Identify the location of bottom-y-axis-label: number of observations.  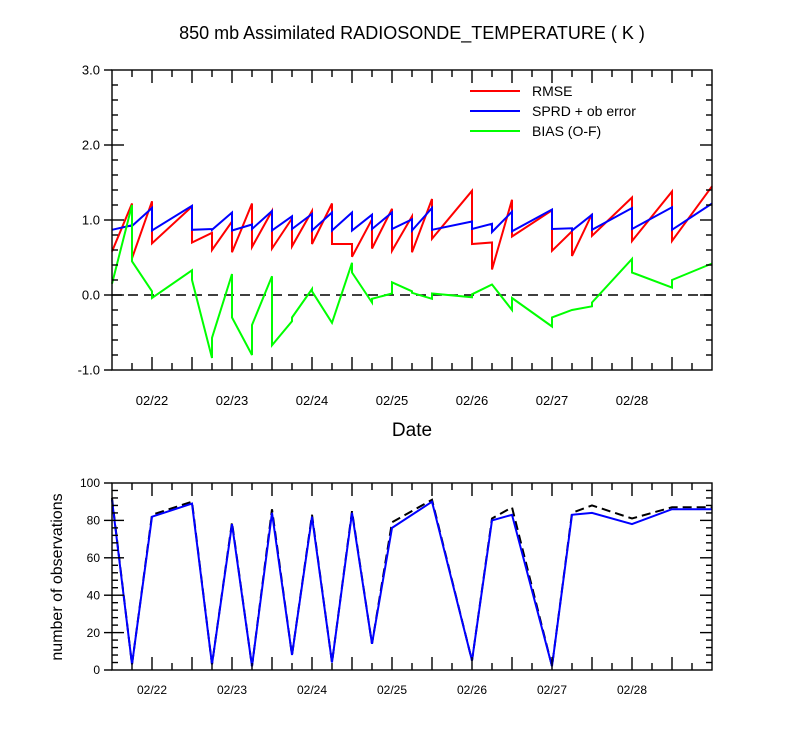
(57, 576).